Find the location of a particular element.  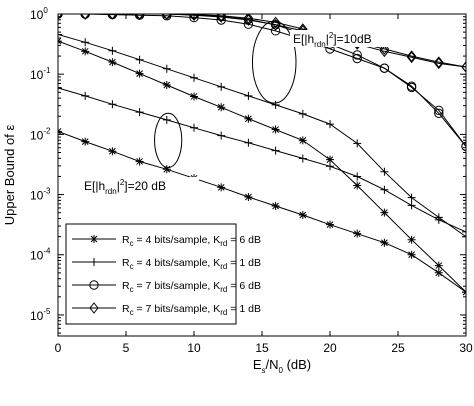

y-tick-label-0: 10⁰ is located at coordinates (39, 14).